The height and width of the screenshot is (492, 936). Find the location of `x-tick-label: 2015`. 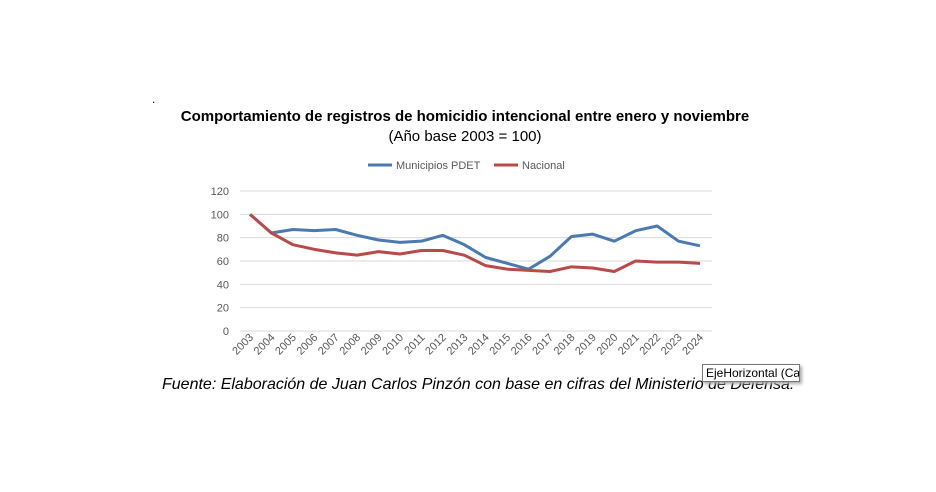

x-tick-label: 2015 is located at coordinates (500, 345).